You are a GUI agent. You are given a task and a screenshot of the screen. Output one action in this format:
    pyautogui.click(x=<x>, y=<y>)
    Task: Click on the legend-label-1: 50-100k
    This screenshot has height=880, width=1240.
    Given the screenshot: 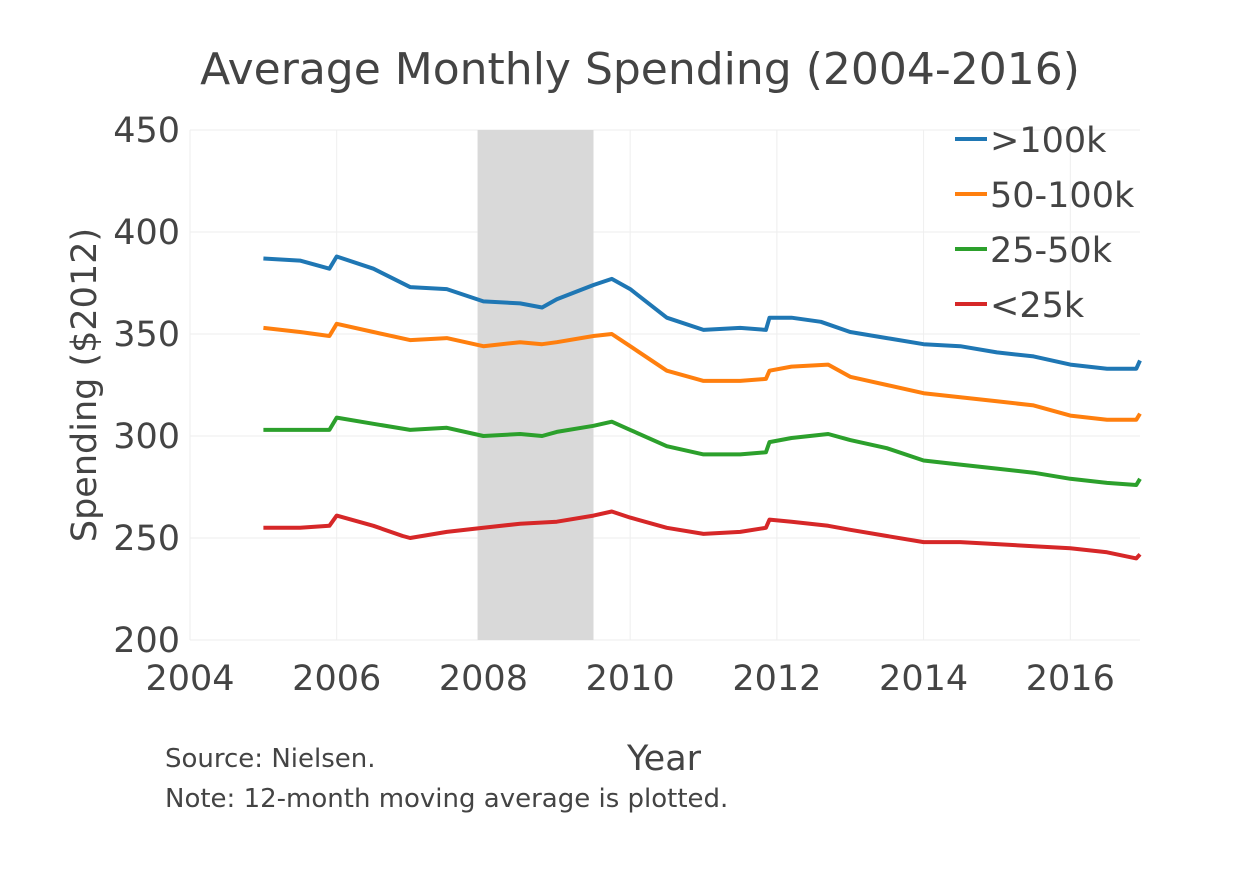 What is the action you would take?
    pyautogui.click(x=1062, y=196)
    